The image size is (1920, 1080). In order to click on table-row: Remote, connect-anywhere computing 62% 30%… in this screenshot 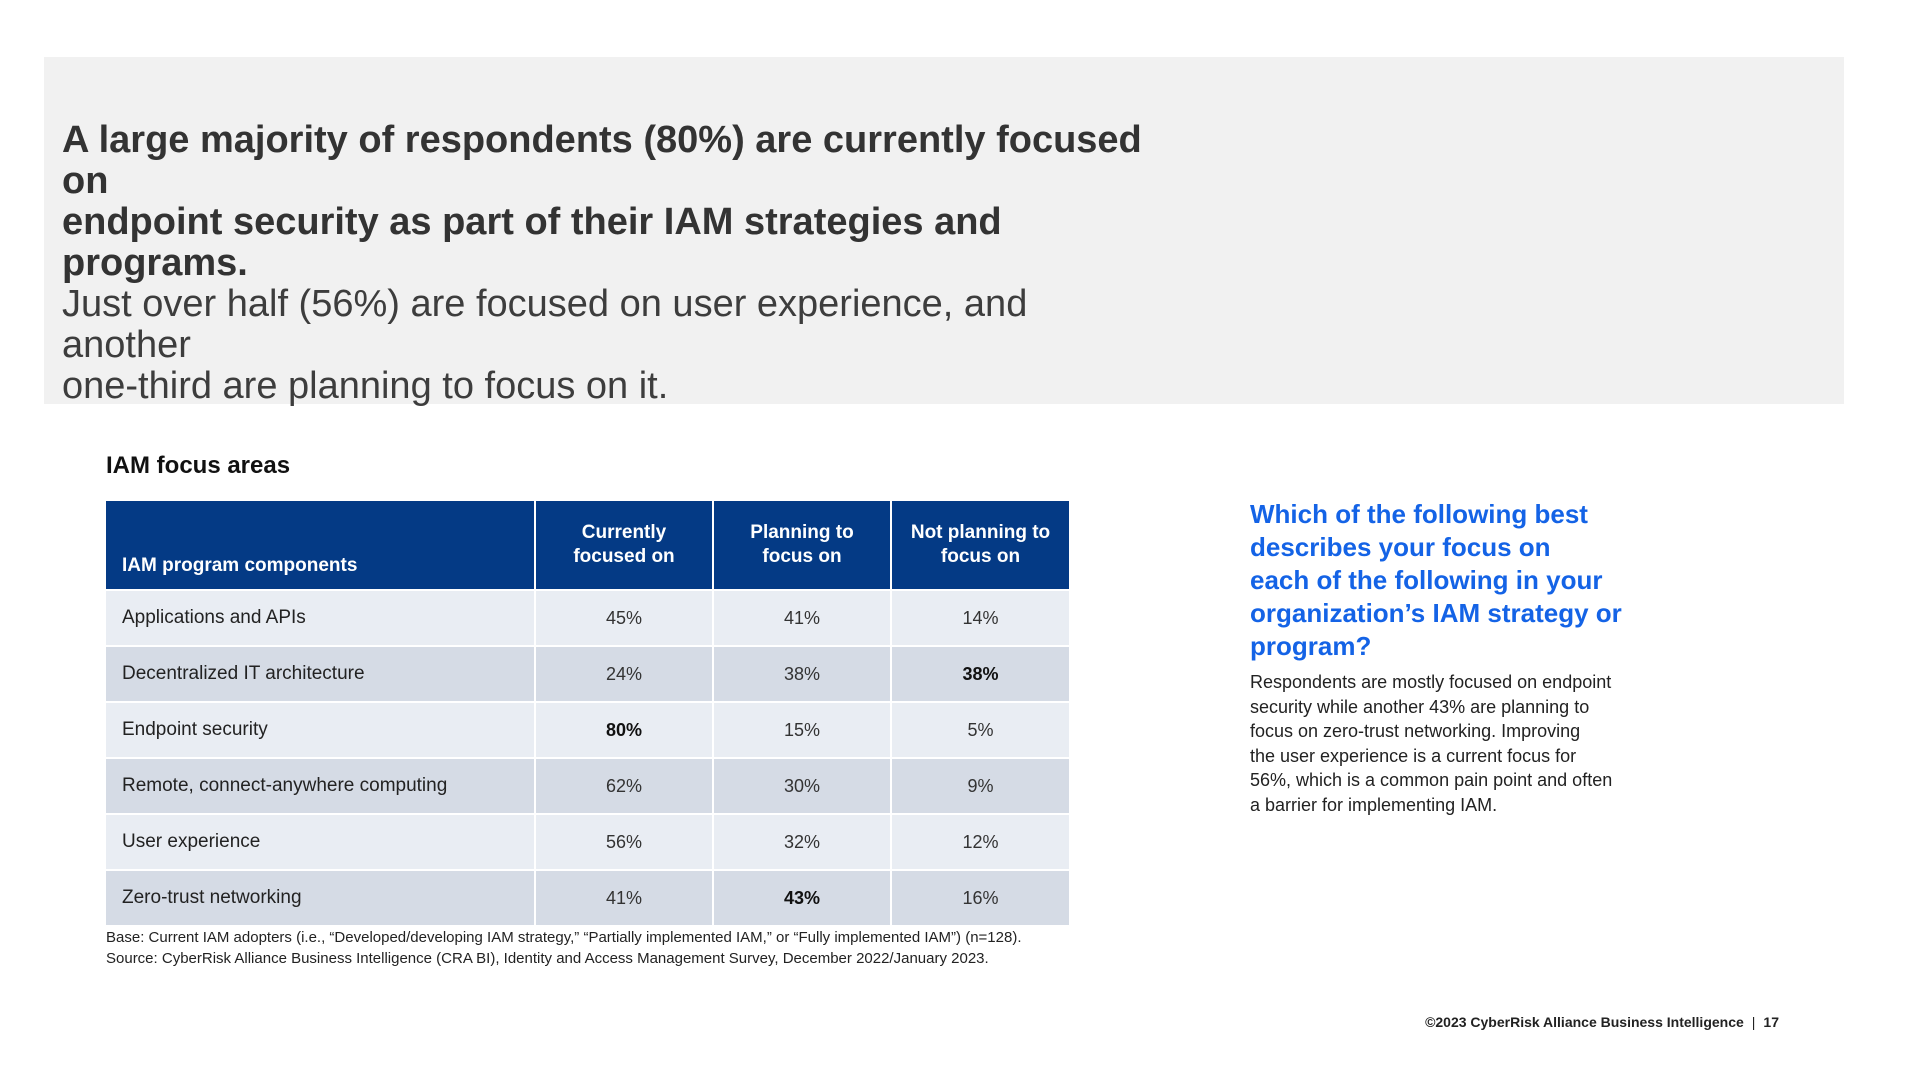, I will do `click(587, 785)`.